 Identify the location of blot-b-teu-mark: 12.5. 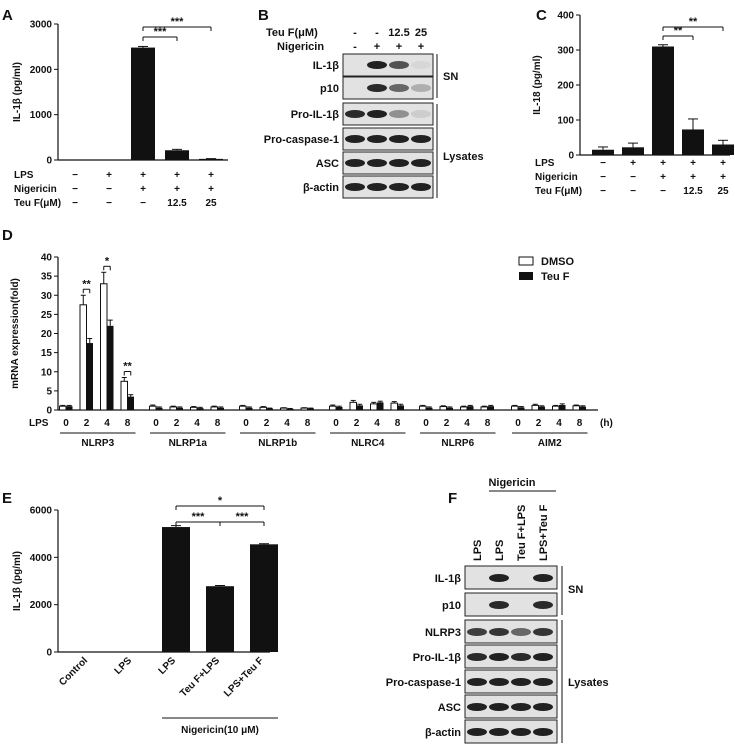
(398, 33).